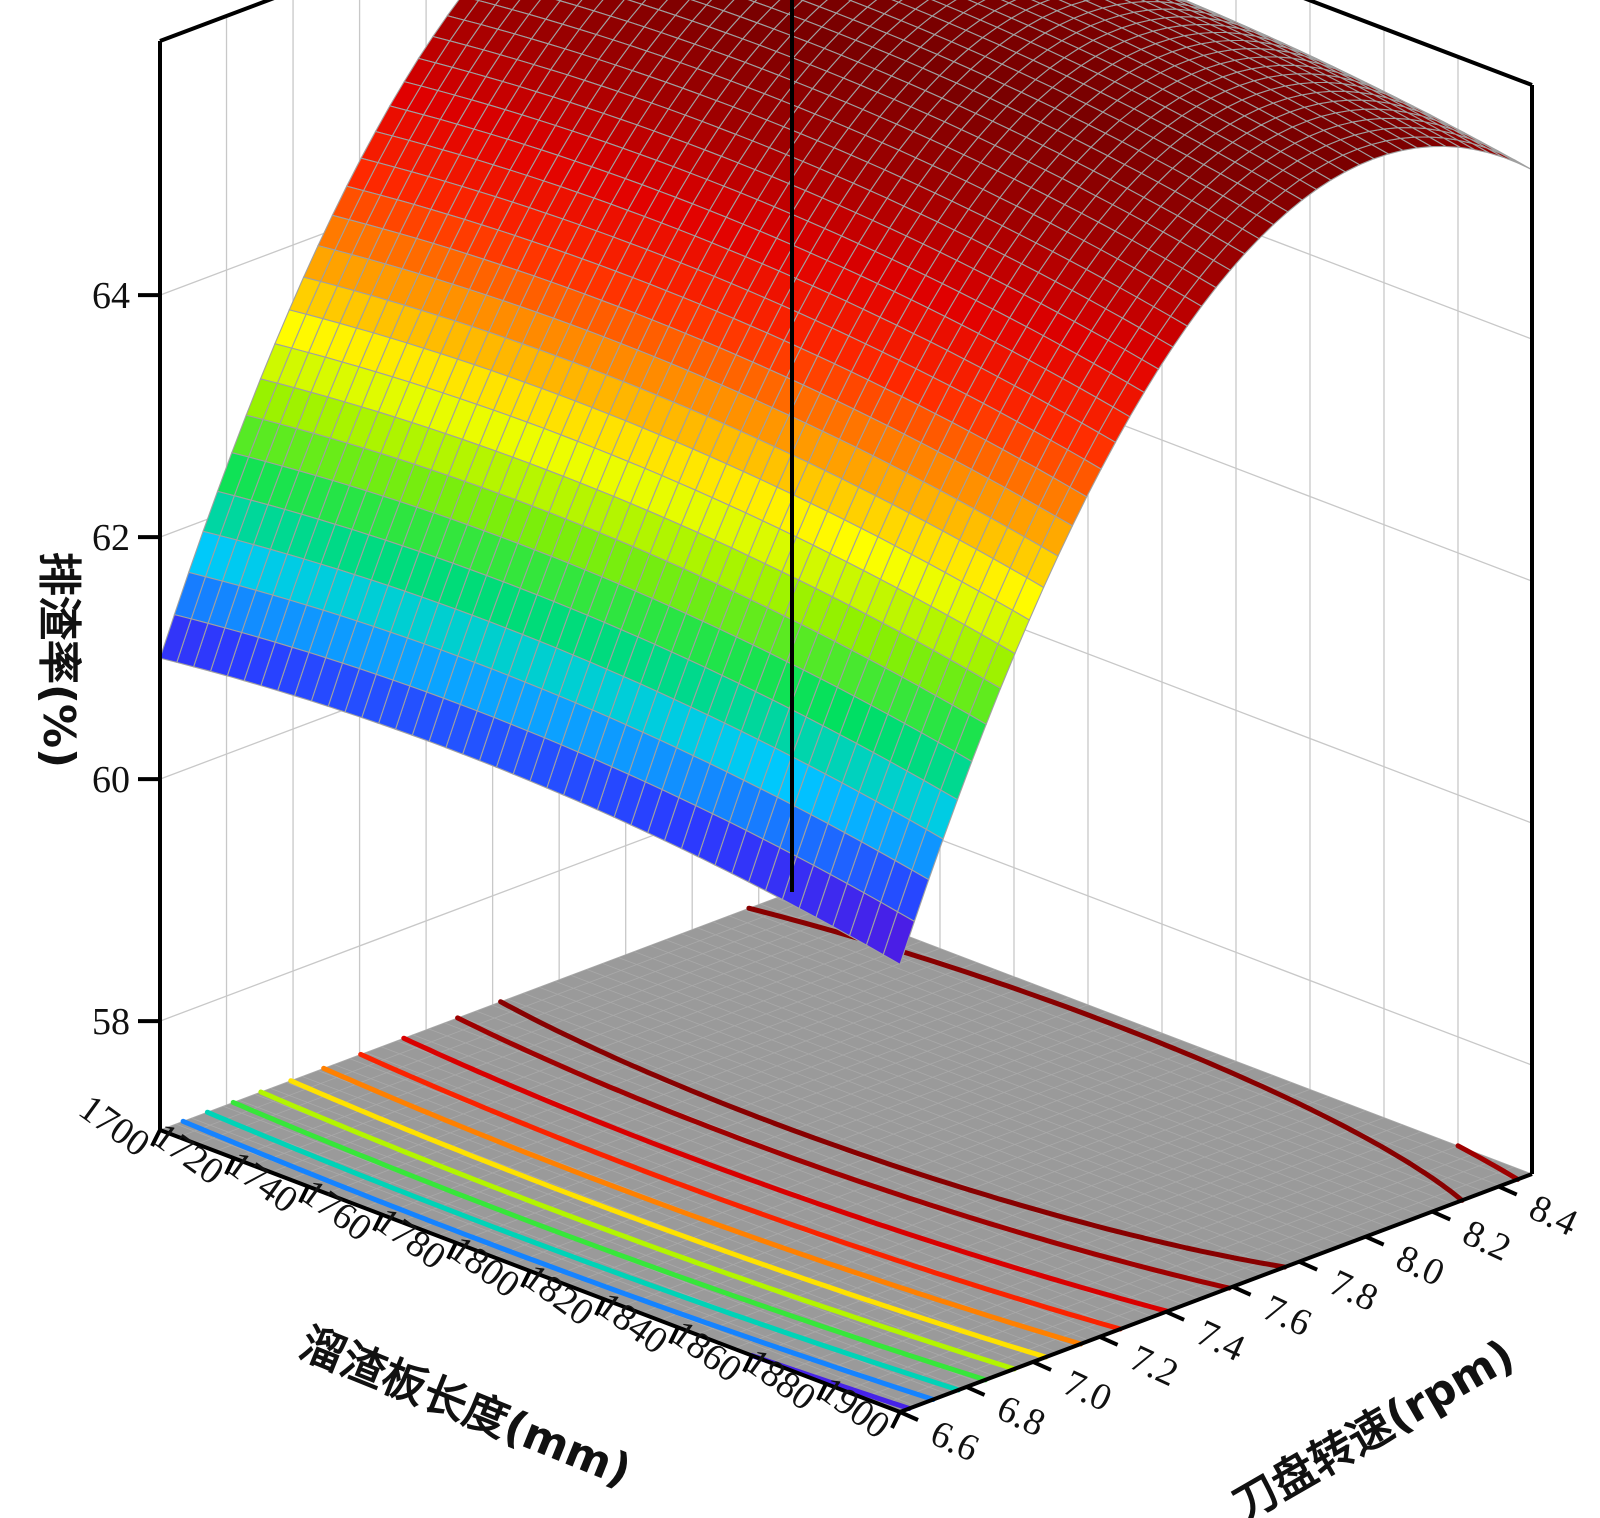 The image size is (1600, 1518). I want to click on y-tick-label: 7.2, so click(1154, 1366).